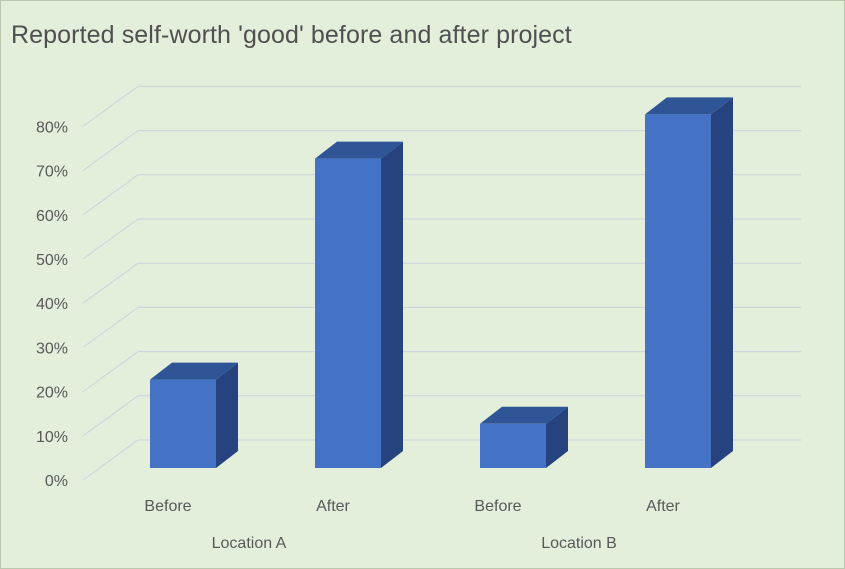 The width and height of the screenshot is (845, 569). Describe the element at coordinates (579, 543) in the screenshot. I see `x-group-label: Location B` at that location.